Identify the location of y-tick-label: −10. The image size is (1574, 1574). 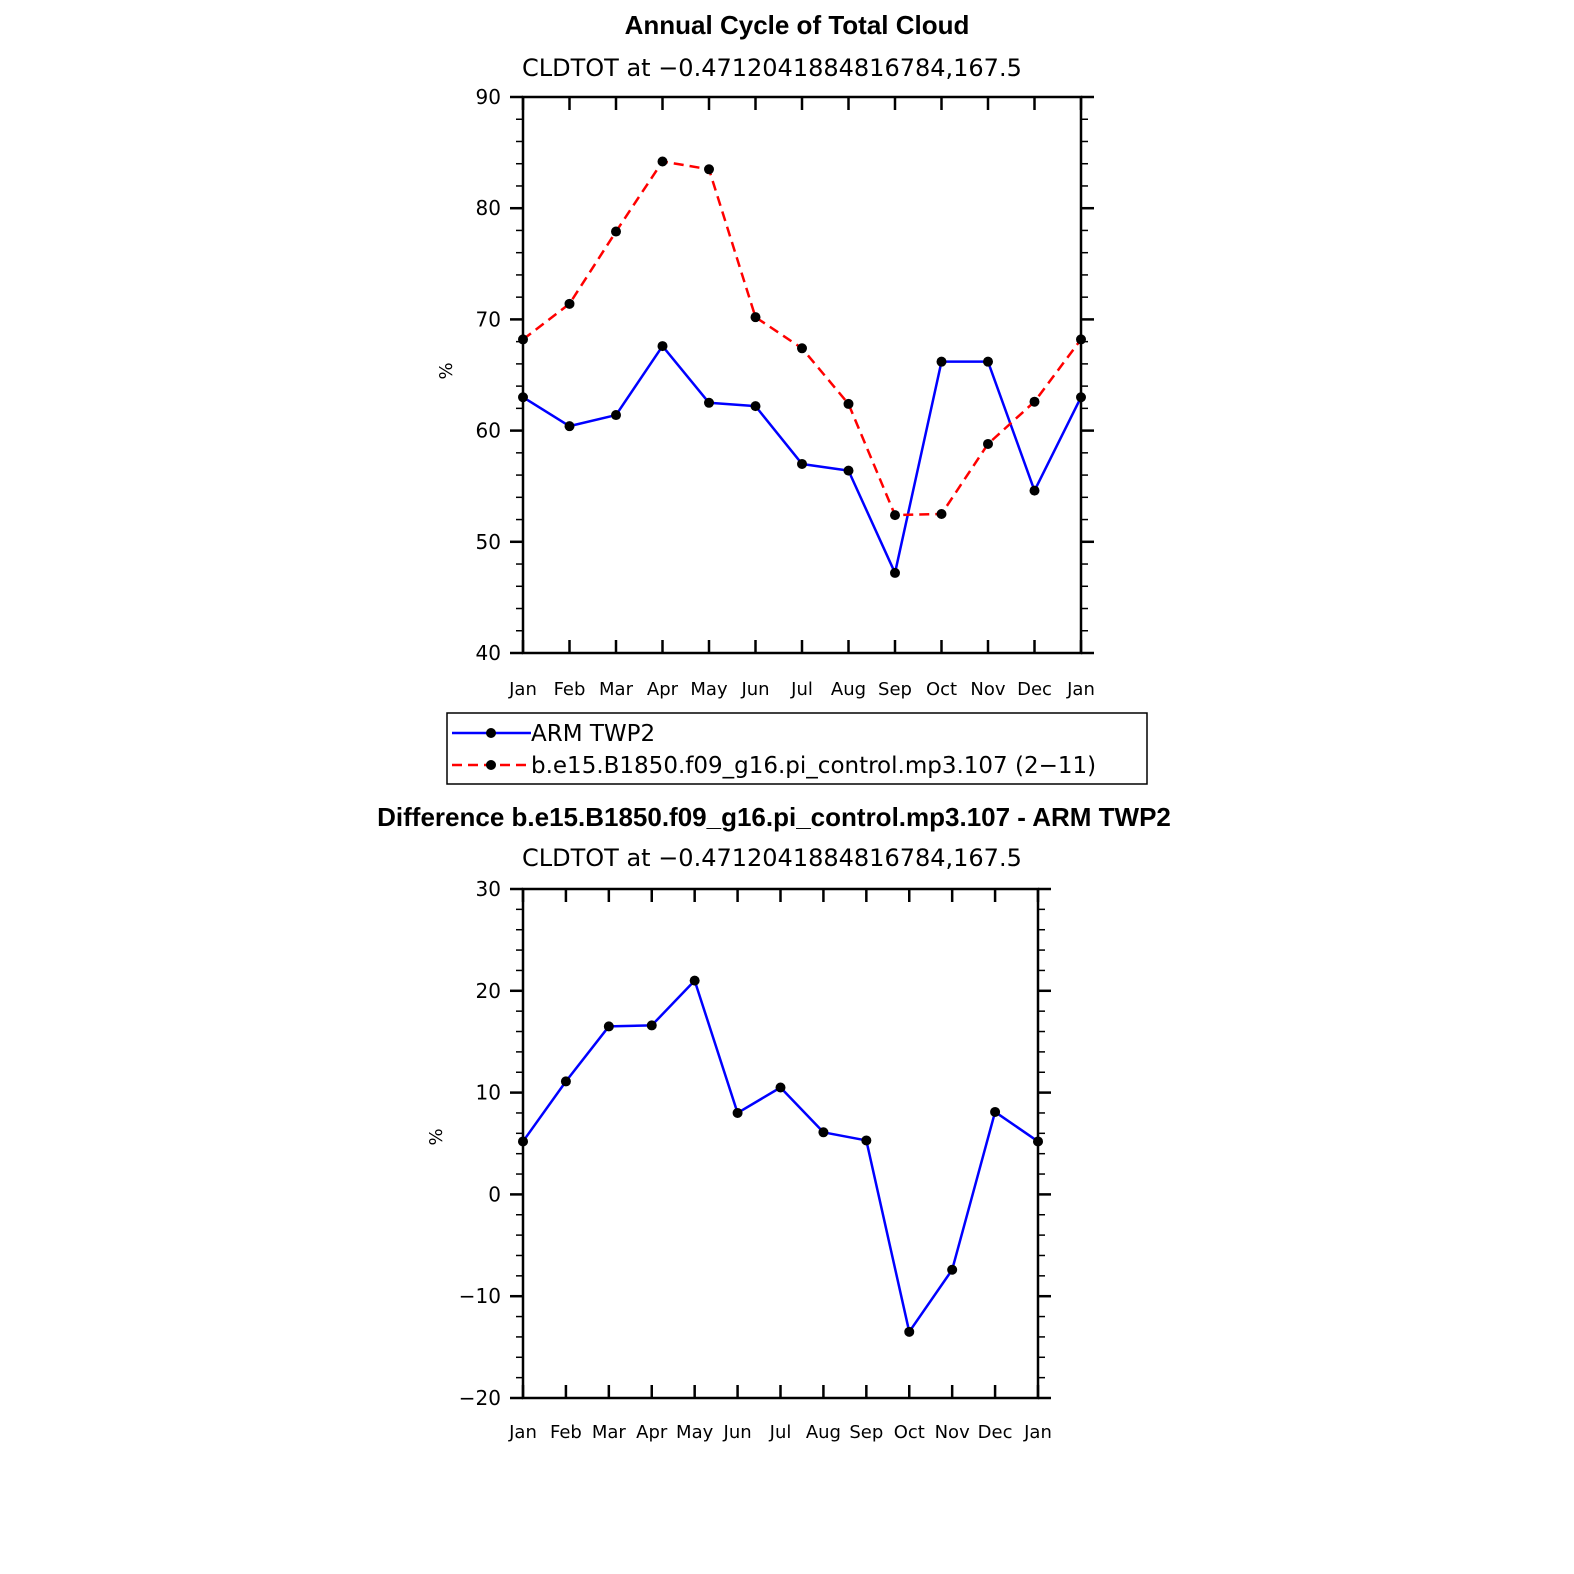
(480, 1296).